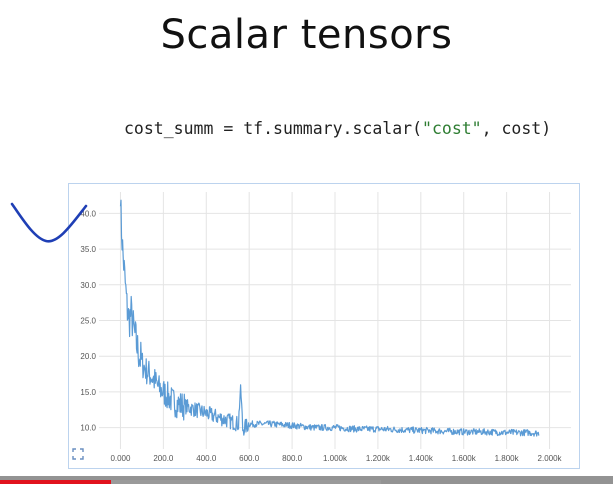 This screenshot has height=484, width=613. What do you see at coordinates (88, 428) in the screenshot?
I see `y-tick-label: 10.0` at bounding box center [88, 428].